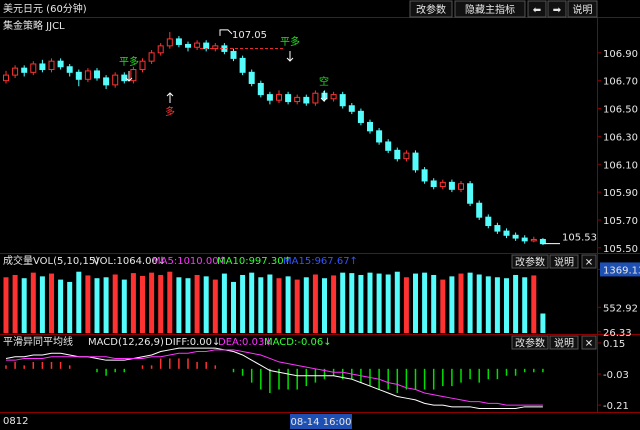  I want to click on y-tick-label: -0.21, so click(616, 406).